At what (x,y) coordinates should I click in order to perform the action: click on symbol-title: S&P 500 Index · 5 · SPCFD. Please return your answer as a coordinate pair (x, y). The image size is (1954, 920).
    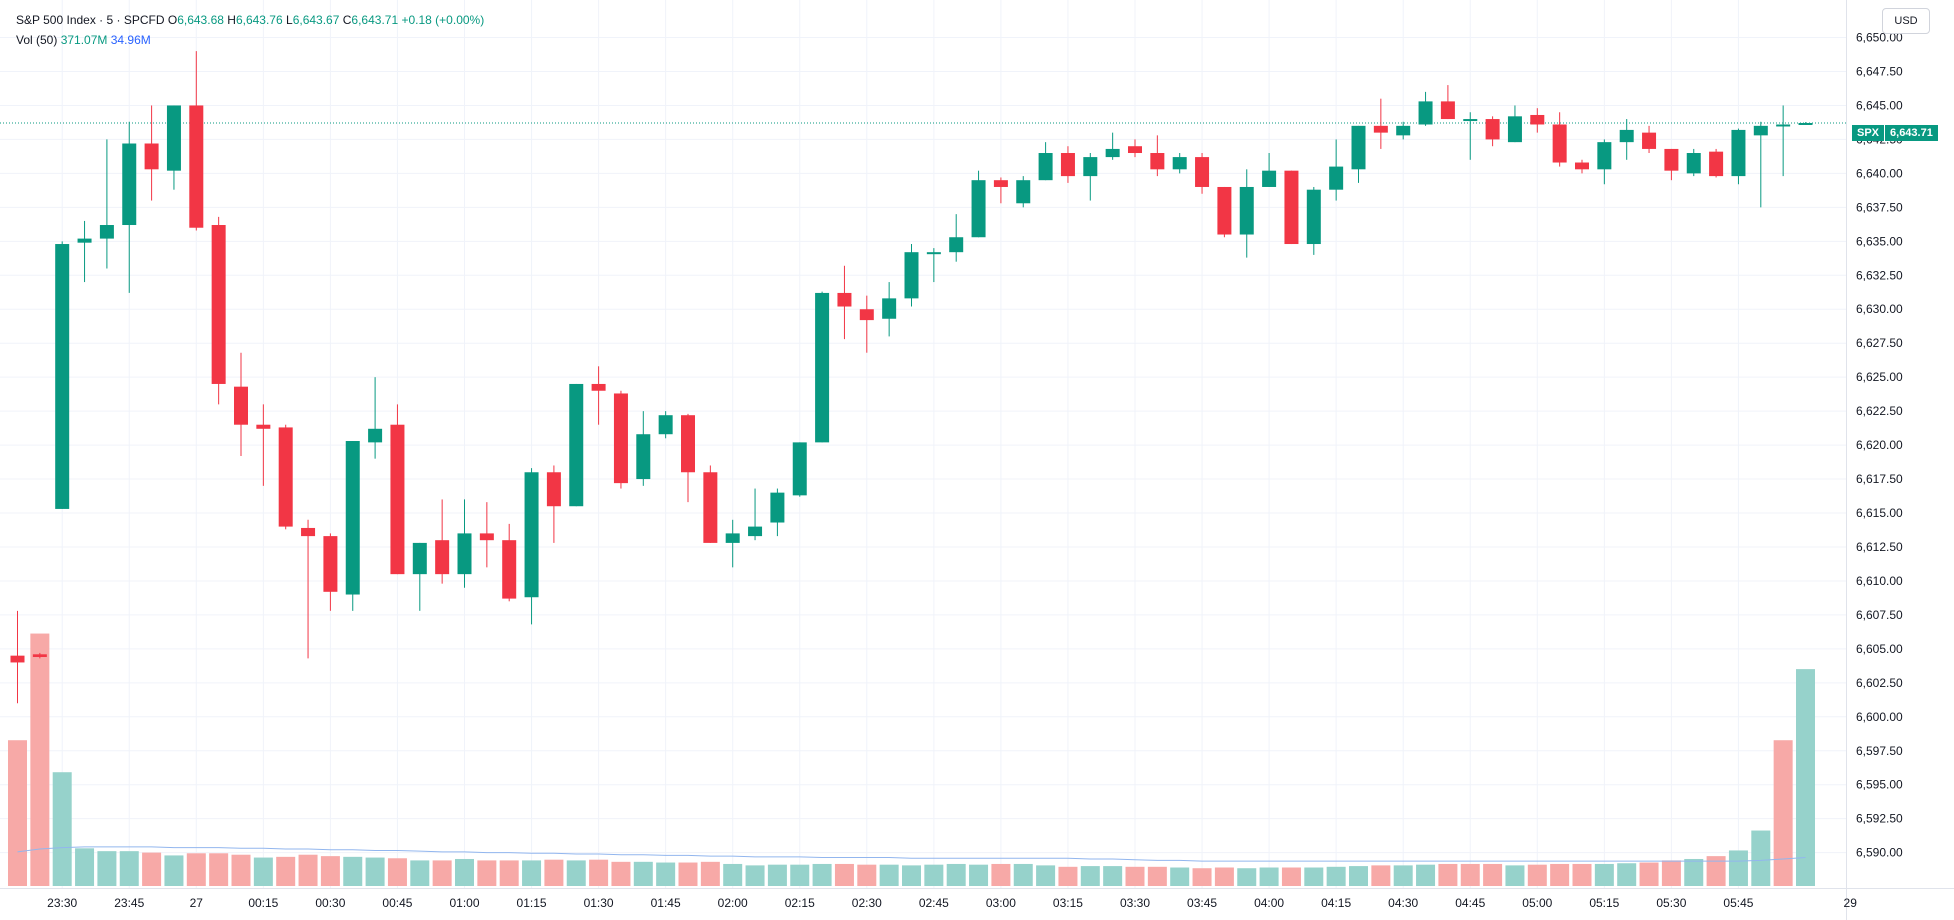
    Looking at the image, I should click on (90, 20).